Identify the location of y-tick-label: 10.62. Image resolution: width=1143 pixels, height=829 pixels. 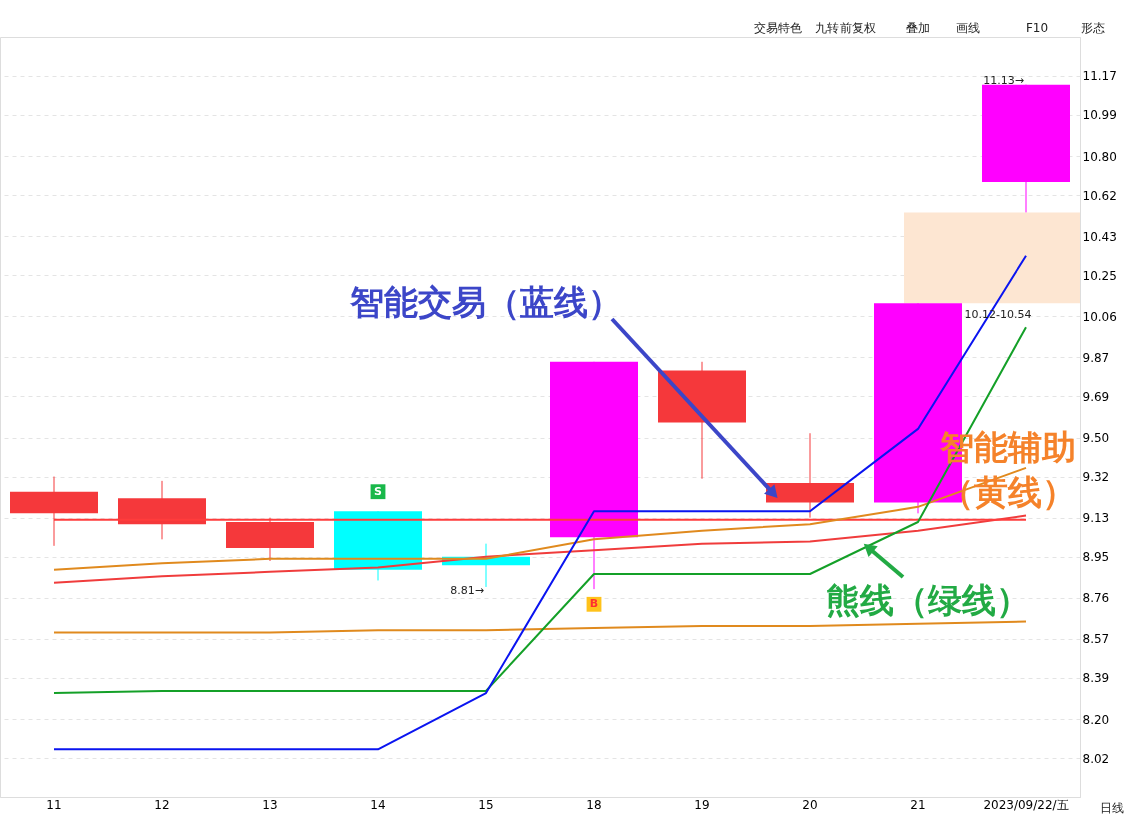
(1099, 195).